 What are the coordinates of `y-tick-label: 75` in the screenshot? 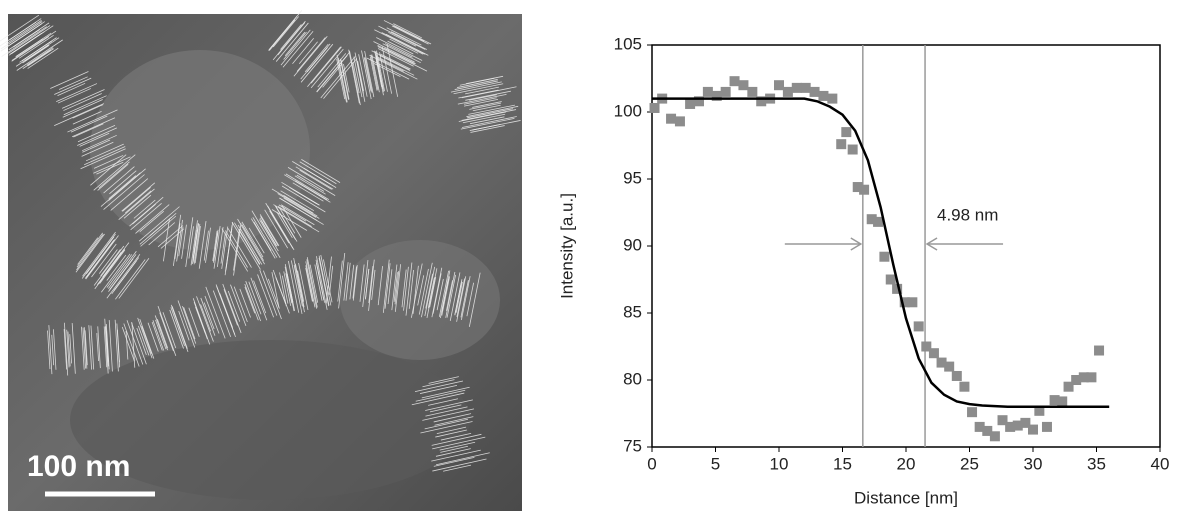 It's located at (632, 445).